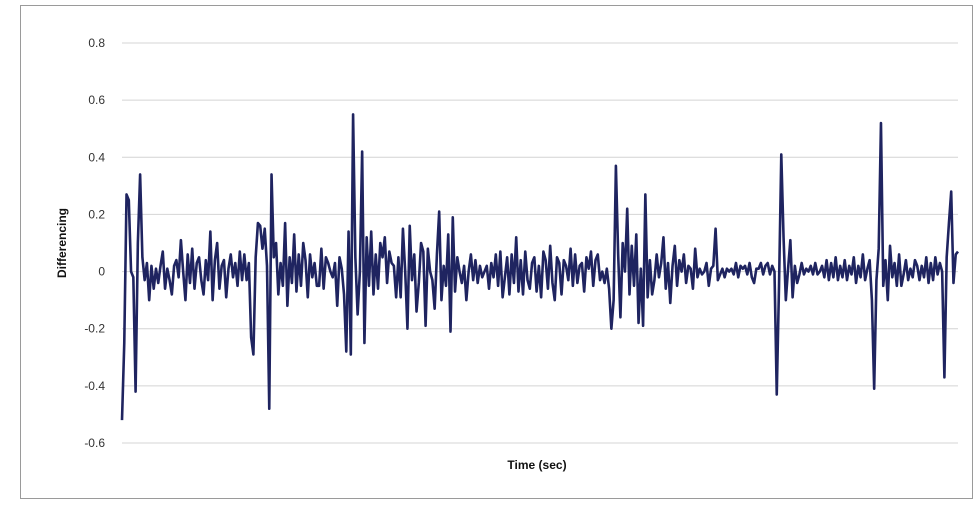 Image resolution: width=979 pixels, height=523 pixels. What do you see at coordinates (94, 329) in the screenshot?
I see `y-tick-label: -0.2` at bounding box center [94, 329].